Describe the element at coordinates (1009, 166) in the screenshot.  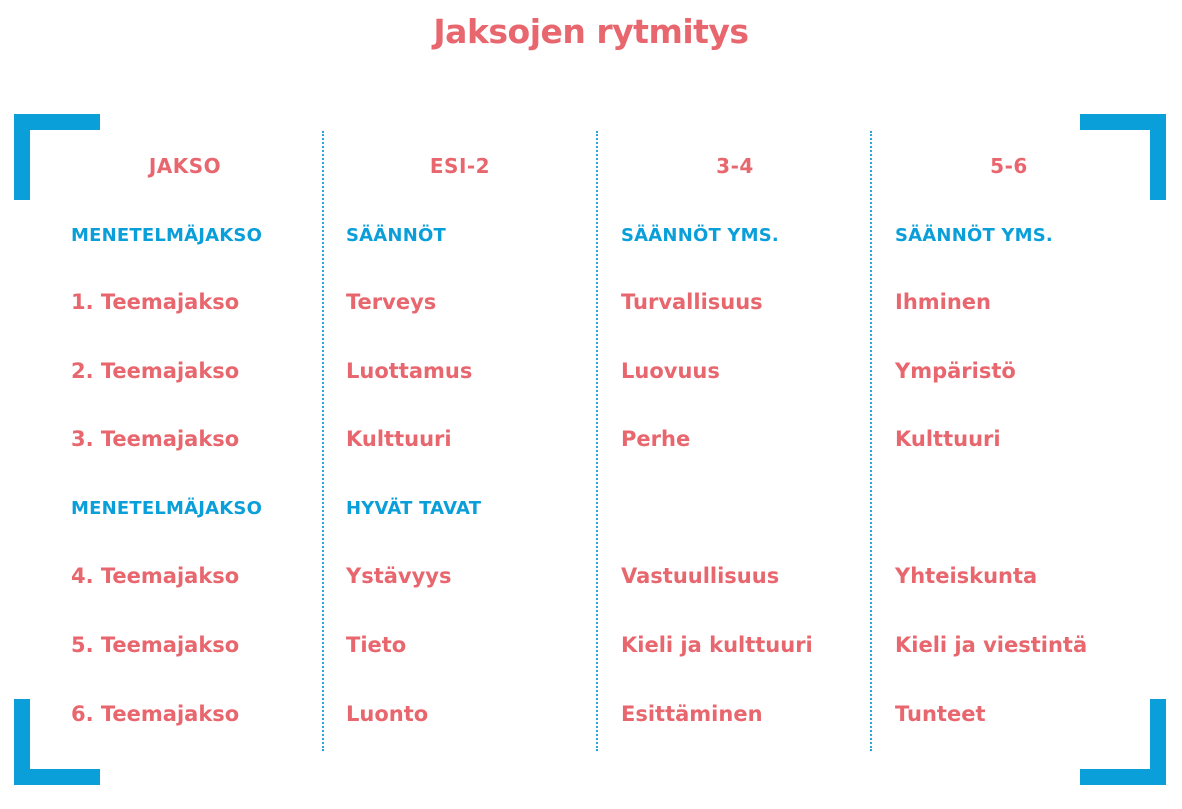
I see `column-header: 5-6` at that location.